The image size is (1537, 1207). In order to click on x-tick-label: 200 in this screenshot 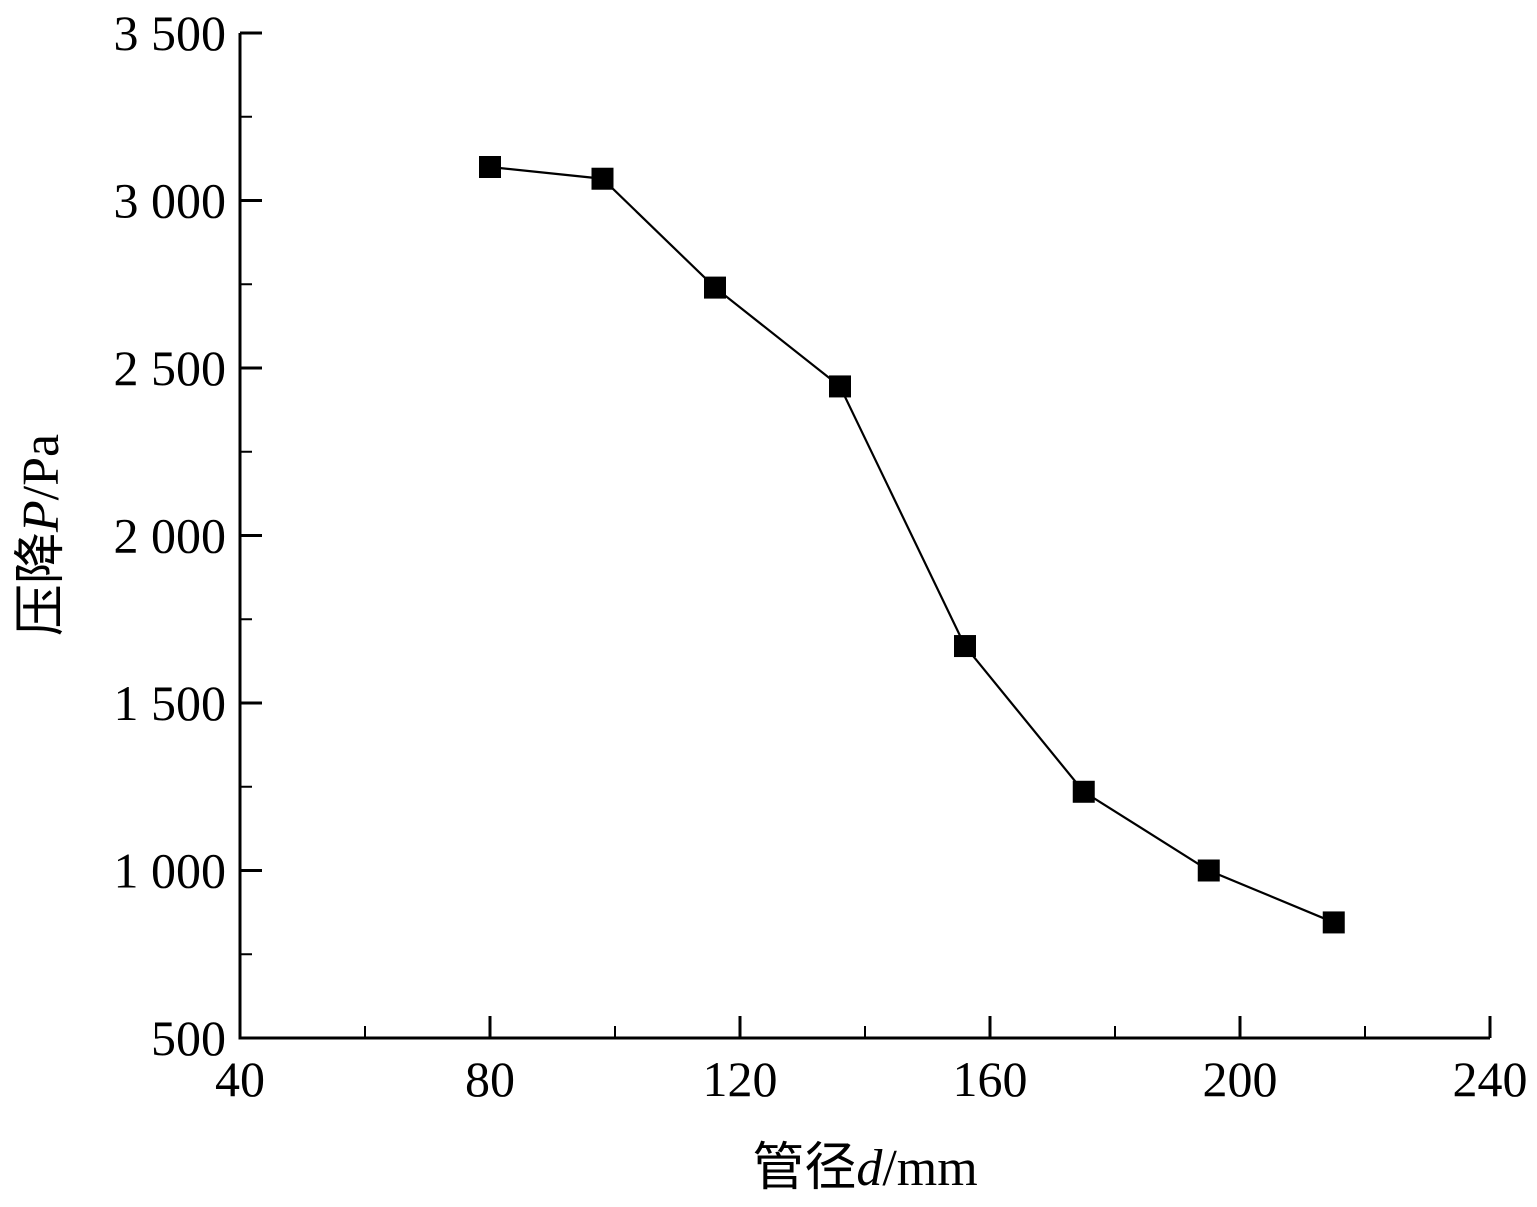, I will do `click(1240, 1079)`.